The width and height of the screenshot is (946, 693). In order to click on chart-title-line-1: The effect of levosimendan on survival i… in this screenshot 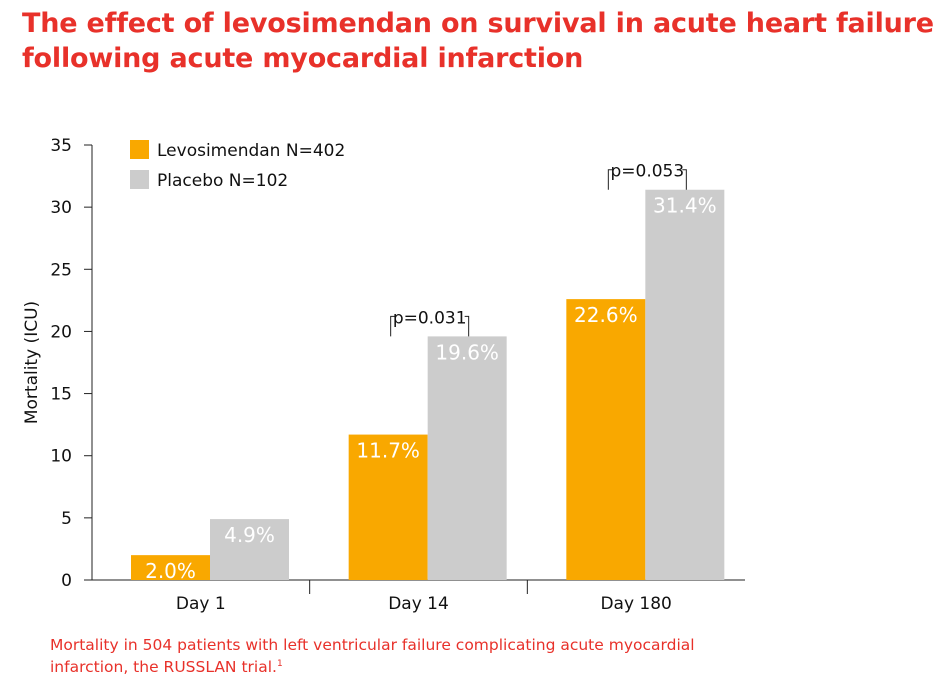, I will do `click(478, 23)`.